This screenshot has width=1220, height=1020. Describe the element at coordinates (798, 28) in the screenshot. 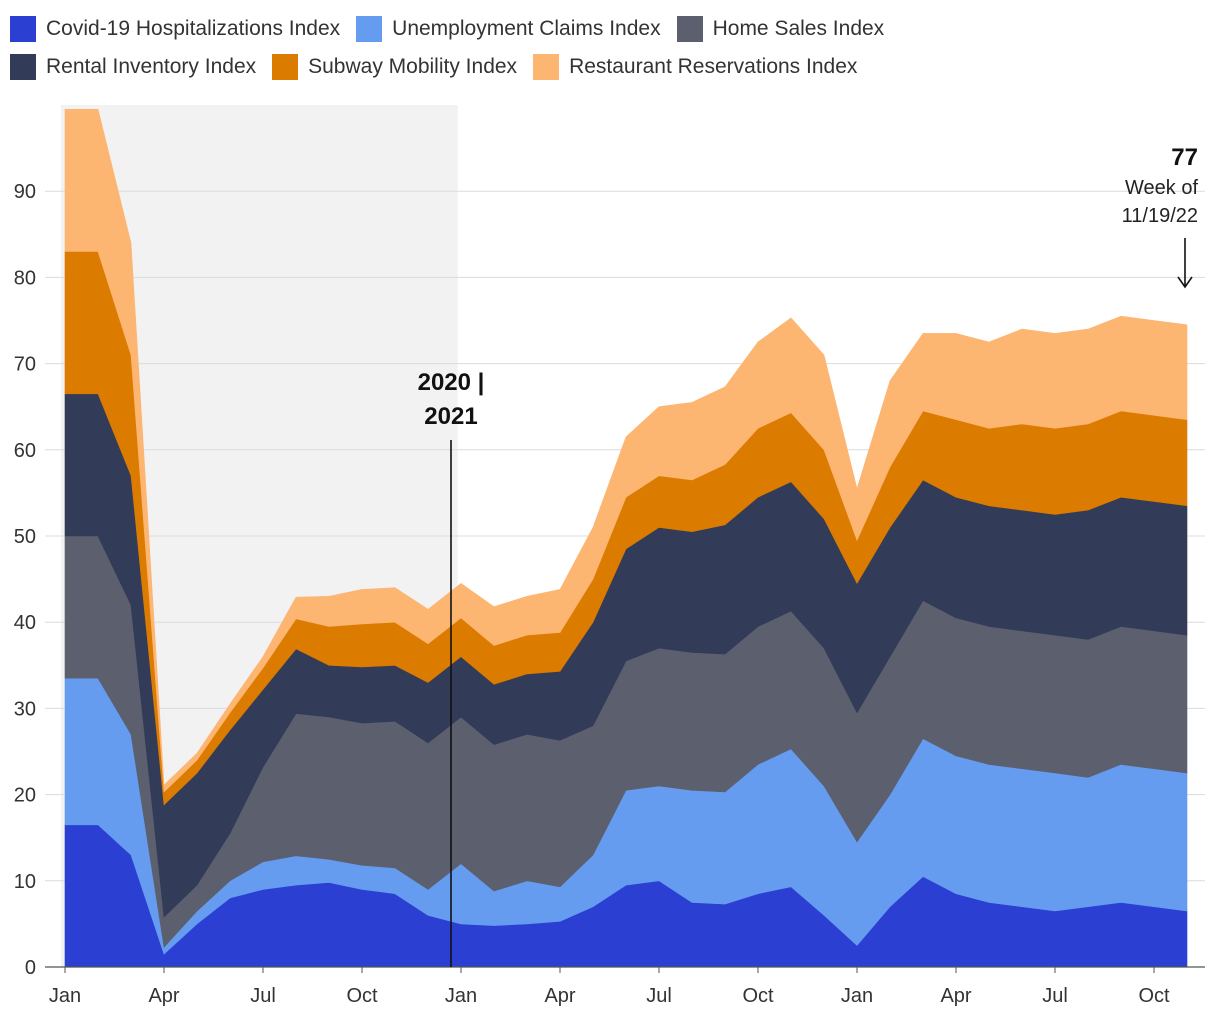

I see `legend-label: Home Sales Index` at that location.